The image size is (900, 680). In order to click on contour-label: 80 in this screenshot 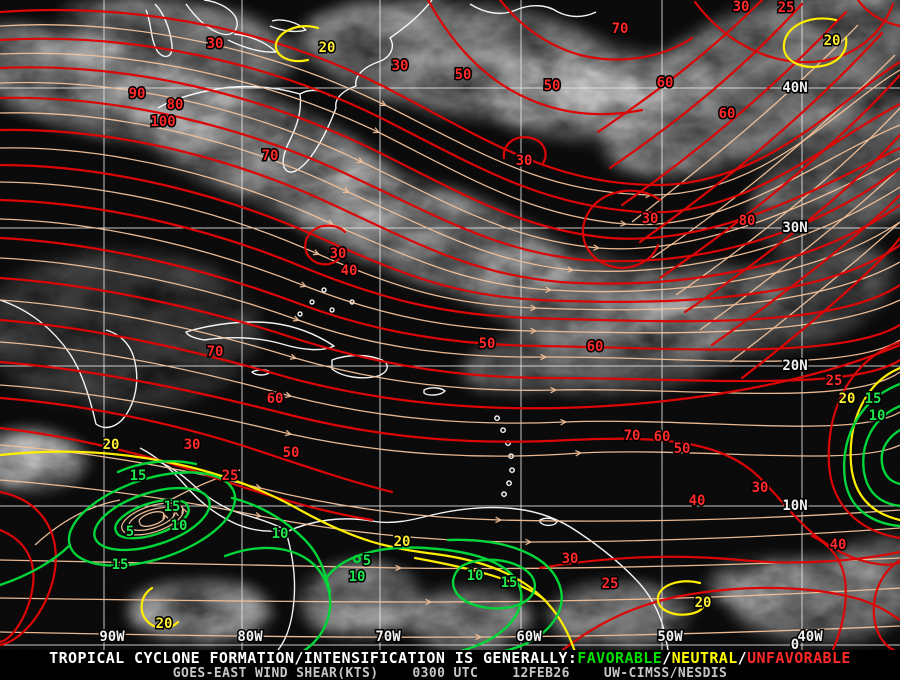, I will do `click(175, 105)`.